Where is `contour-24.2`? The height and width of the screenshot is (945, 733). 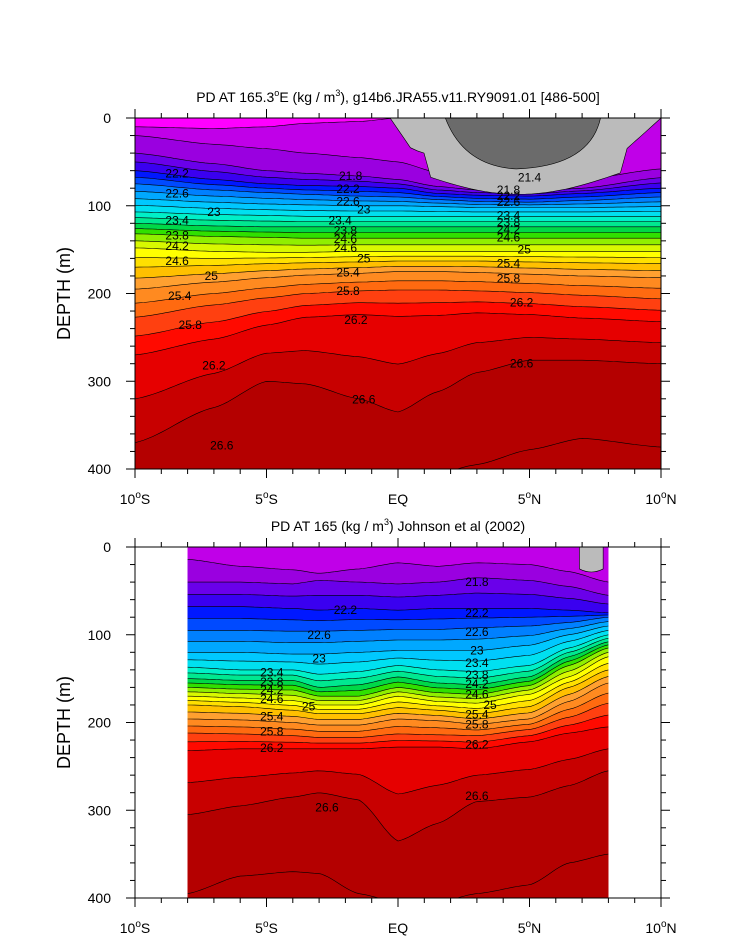 contour-24.2 is located at coordinates (398, 672).